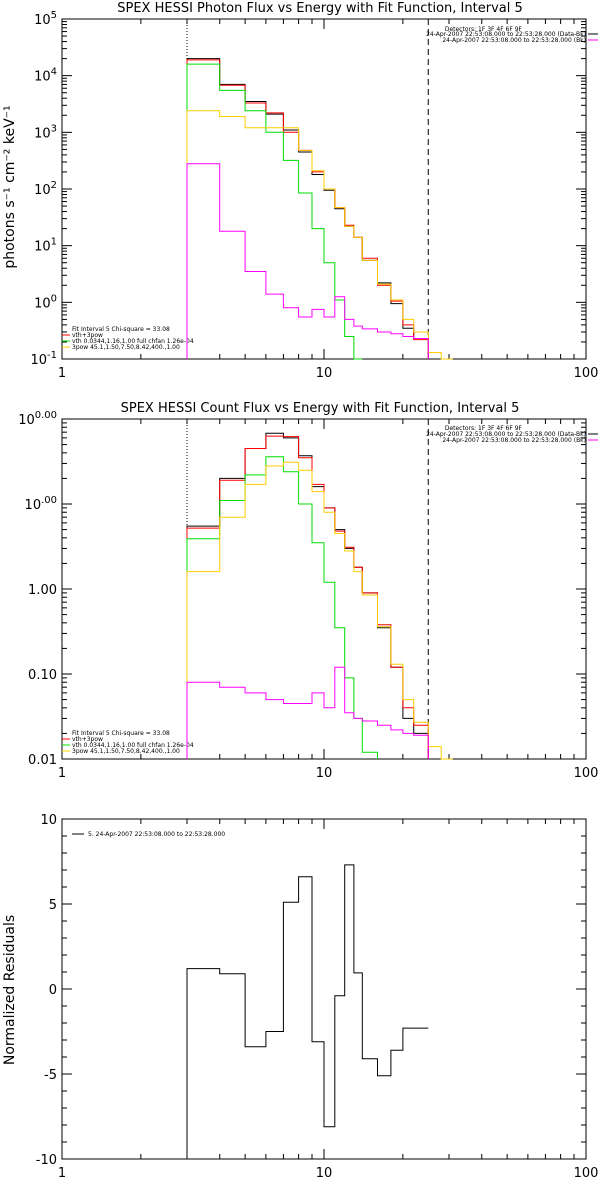 The image size is (600, 1200). What do you see at coordinates (87, 739) in the screenshot?
I see `count-fit-line: vth+3pow` at bounding box center [87, 739].